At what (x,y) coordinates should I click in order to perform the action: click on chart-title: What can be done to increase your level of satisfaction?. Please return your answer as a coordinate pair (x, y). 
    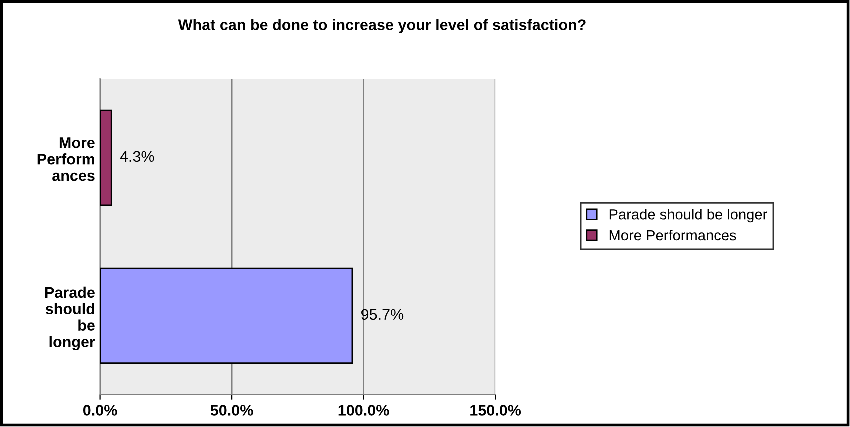
    Looking at the image, I should click on (382, 26).